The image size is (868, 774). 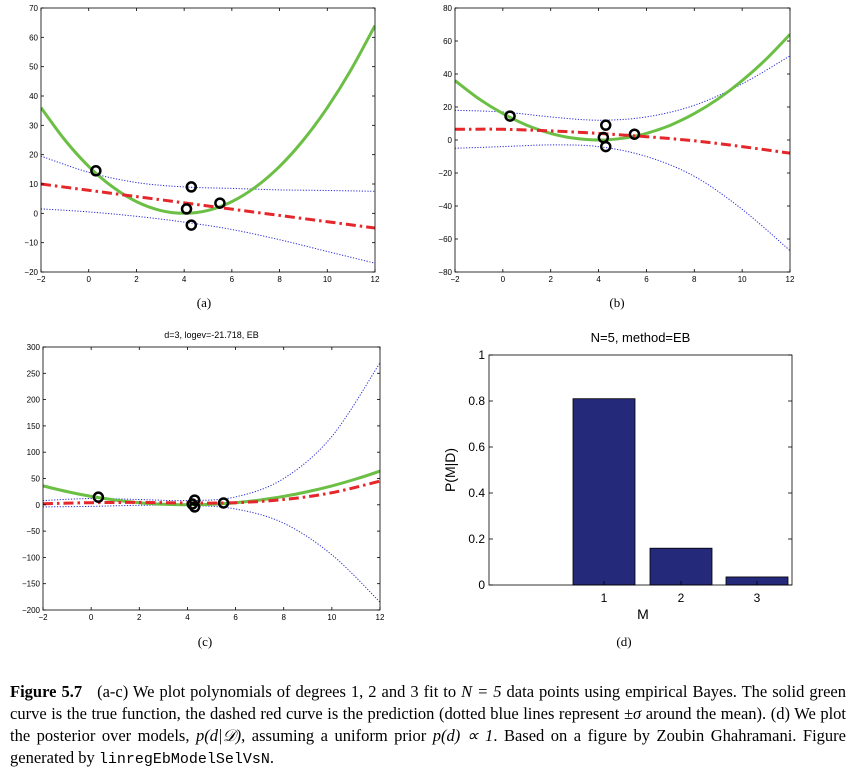 I want to click on y-tick-label: −60, so click(x=445, y=239).